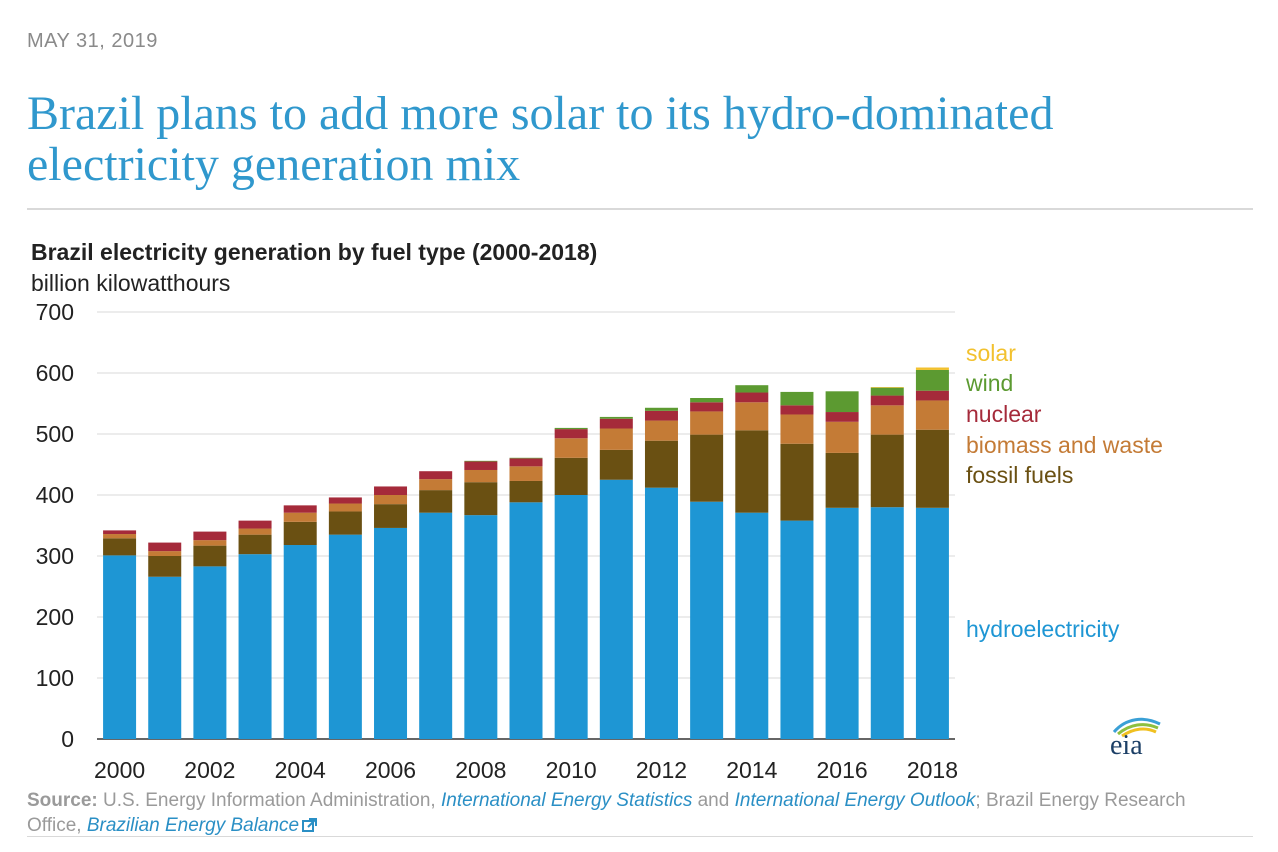 The width and height of the screenshot is (1278, 852). I want to click on article-date: MAY 31, 2019, so click(92, 41).